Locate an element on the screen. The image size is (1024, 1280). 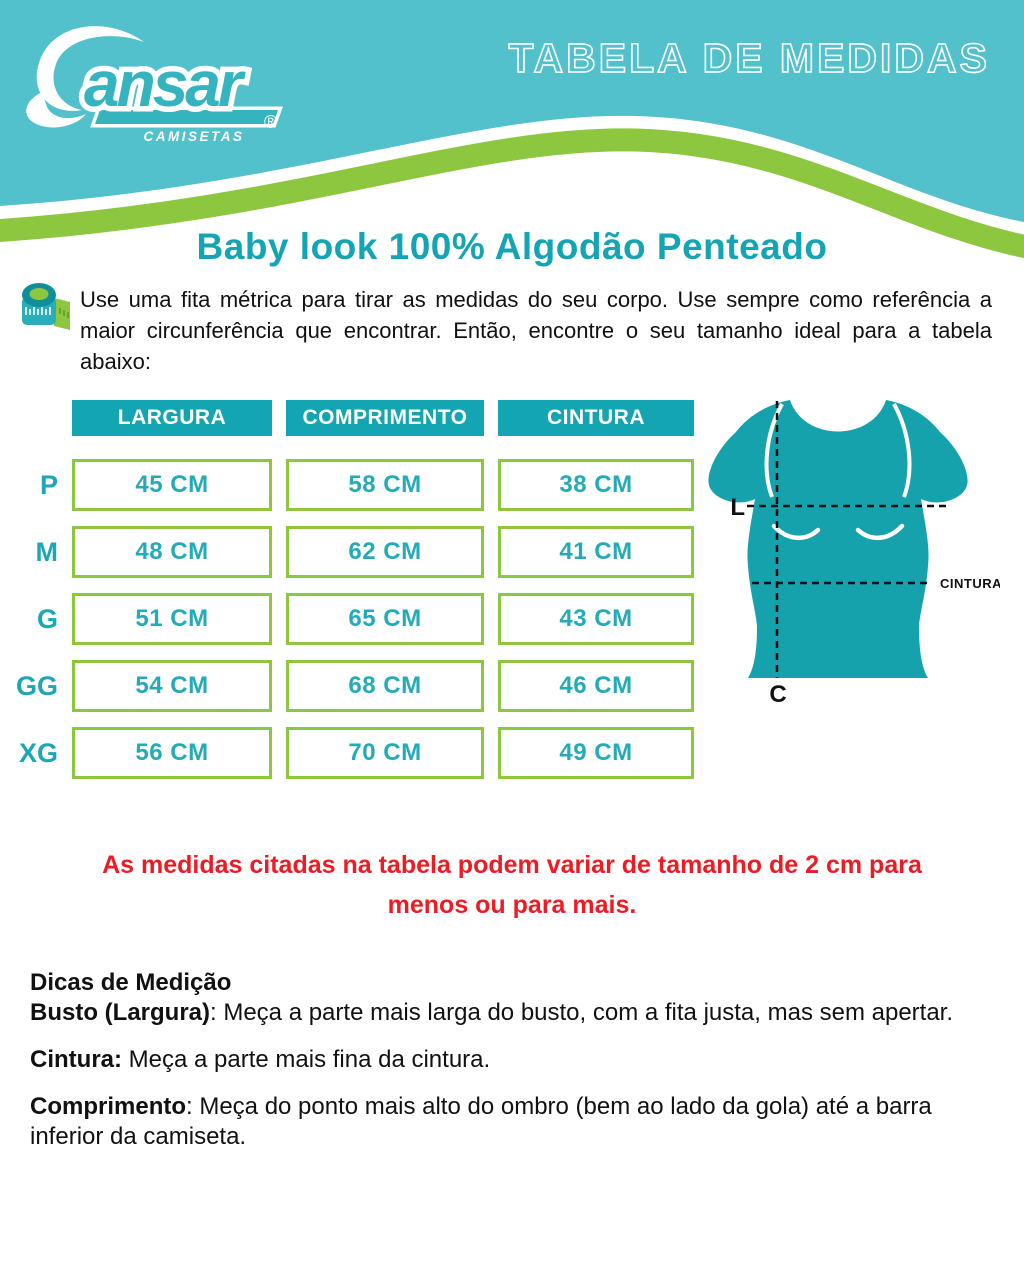
tshirt-icon is located at coordinates (838, 539).